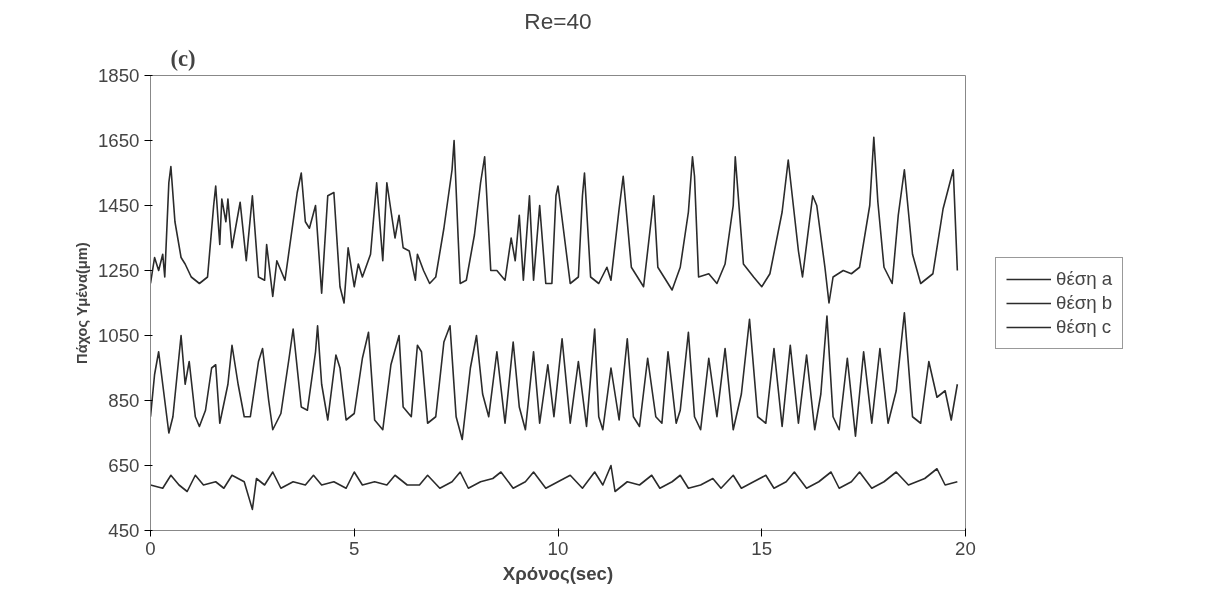 This screenshot has width=1212, height=597. What do you see at coordinates (119, 140) in the screenshot?
I see `y-tick-label: 1650` at bounding box center [119, 140].